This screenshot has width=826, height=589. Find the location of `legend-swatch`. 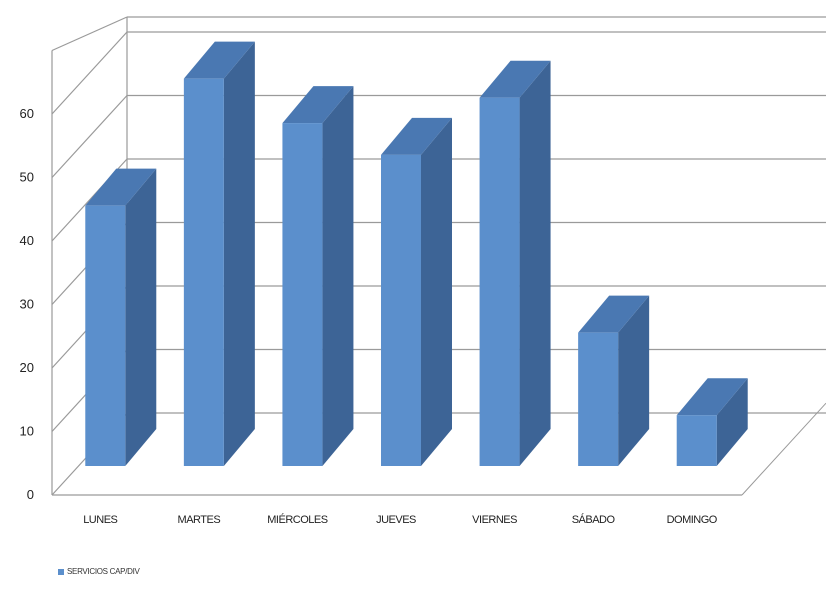

legend-swatch is located at coordinates (61, 571).